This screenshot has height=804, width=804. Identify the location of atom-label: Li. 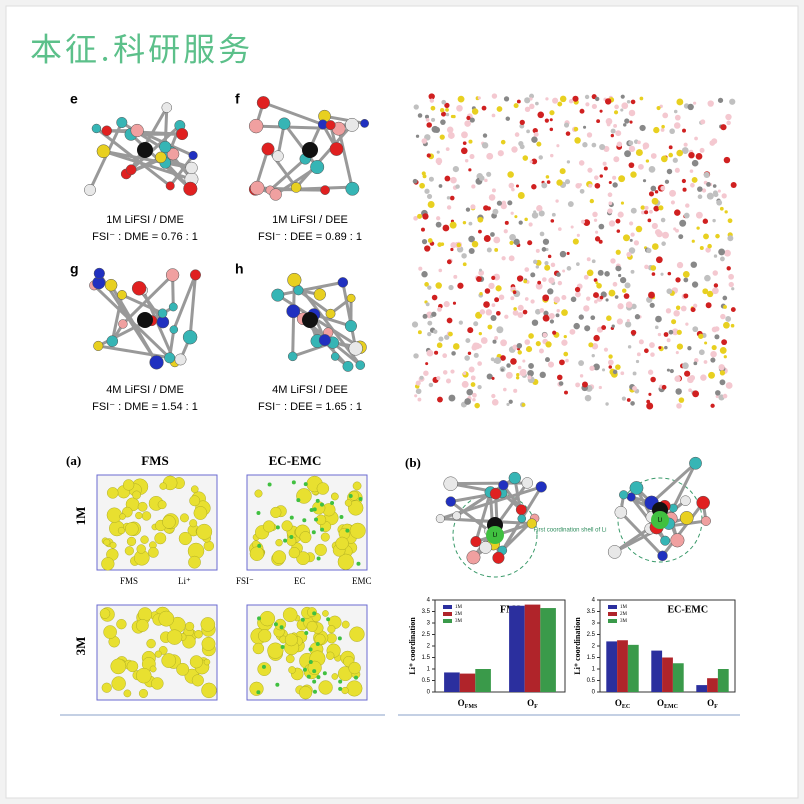
(495, 536).